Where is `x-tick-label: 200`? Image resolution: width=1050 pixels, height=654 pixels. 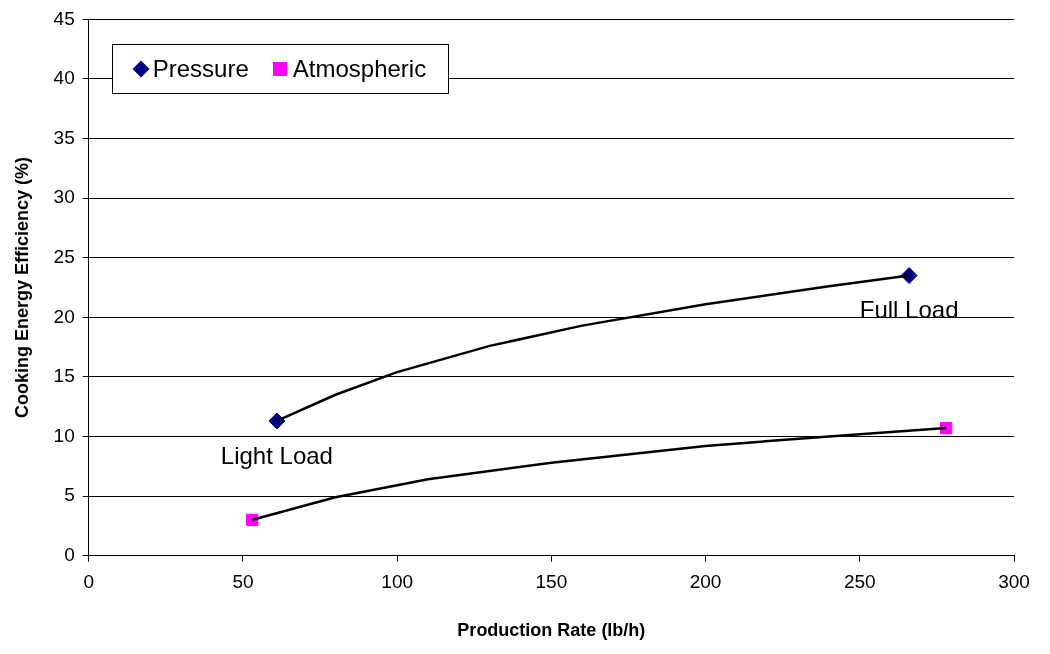
x-tick-label: 200 is located at coordinates (705, 582).